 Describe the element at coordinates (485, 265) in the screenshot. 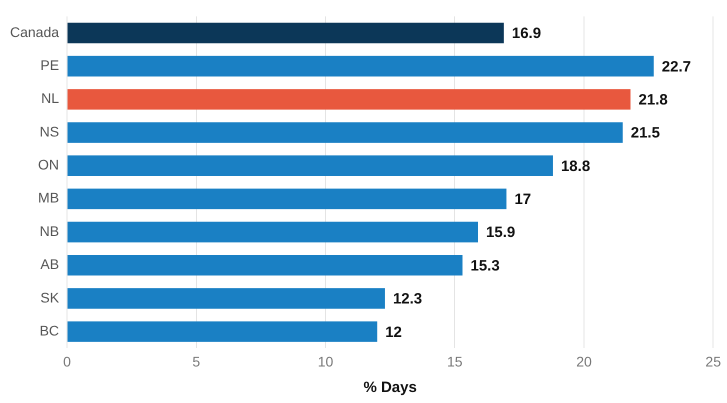

I see `data-label: 15.3` at that location.